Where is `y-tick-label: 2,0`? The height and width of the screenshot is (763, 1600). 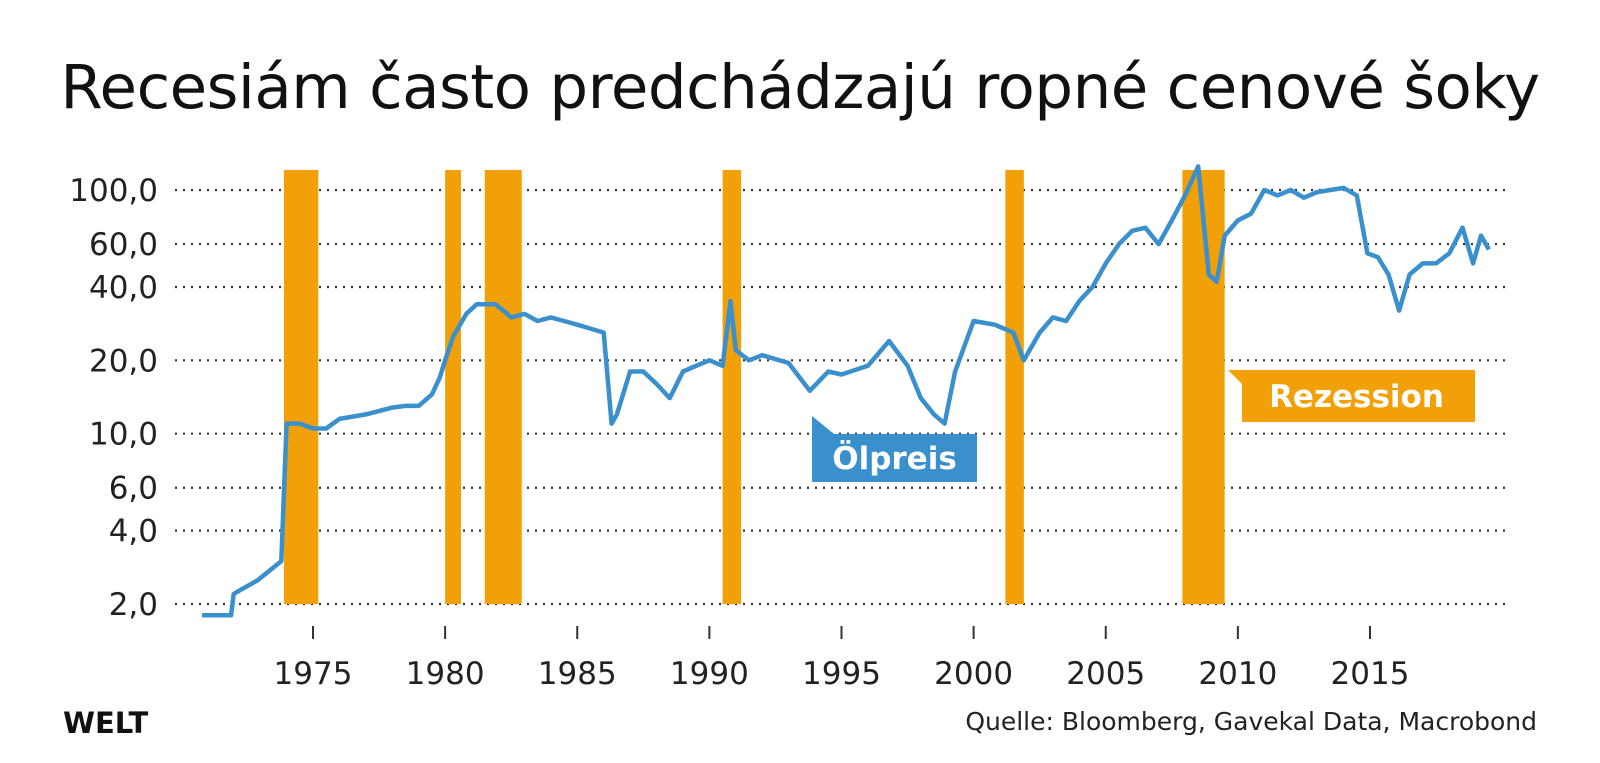
y-tick-label: 2,0 is located at coordinates (133, 605).